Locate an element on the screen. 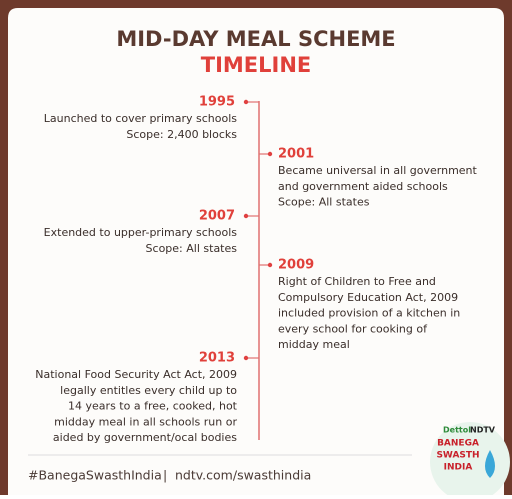 The height and width of the screenshot is (499, 512). event-text: Became universal in all government is located at coordinates (378, 170).